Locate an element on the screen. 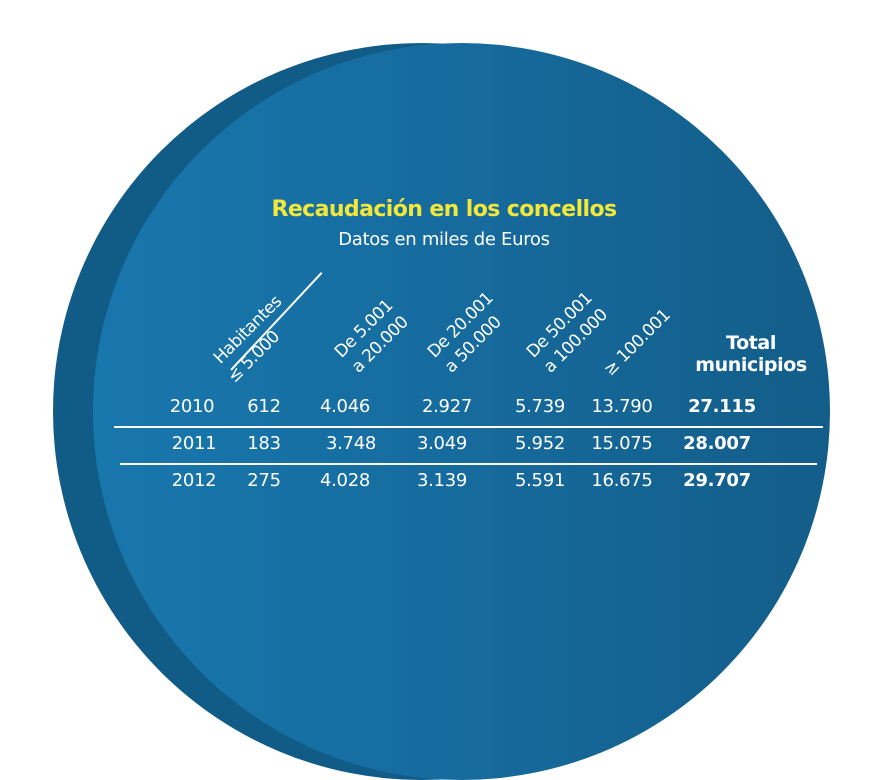  cell-total: 29.707 is located at coordinates (717, 480).